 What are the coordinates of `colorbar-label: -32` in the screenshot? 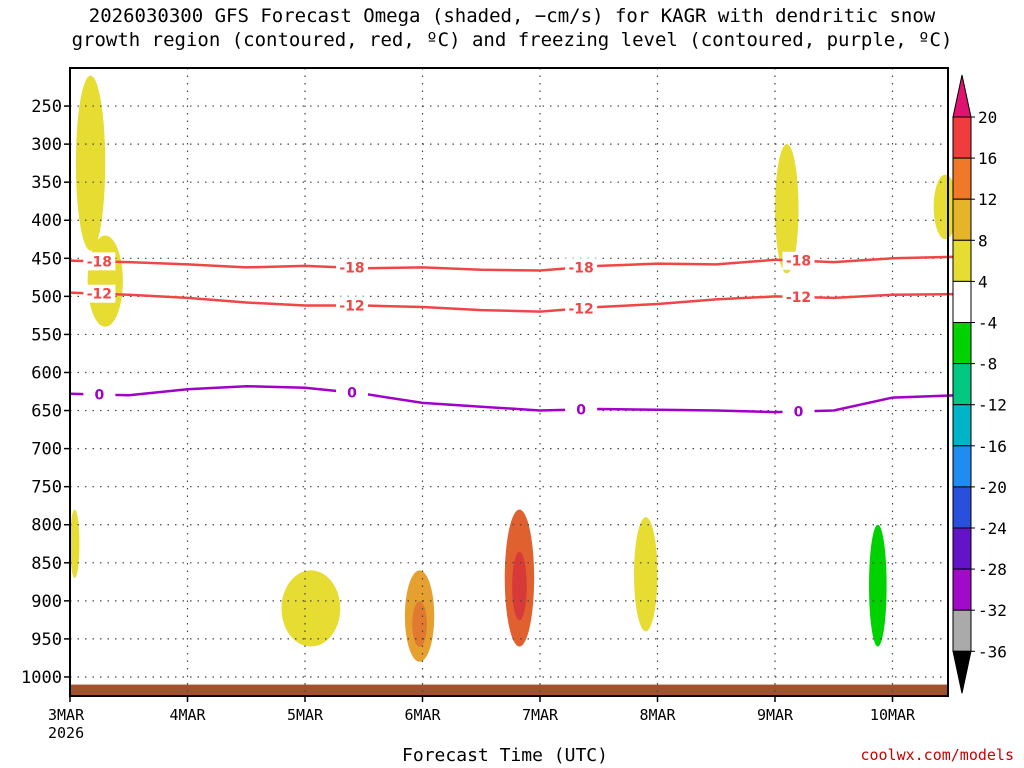 It's located at (992, 610).